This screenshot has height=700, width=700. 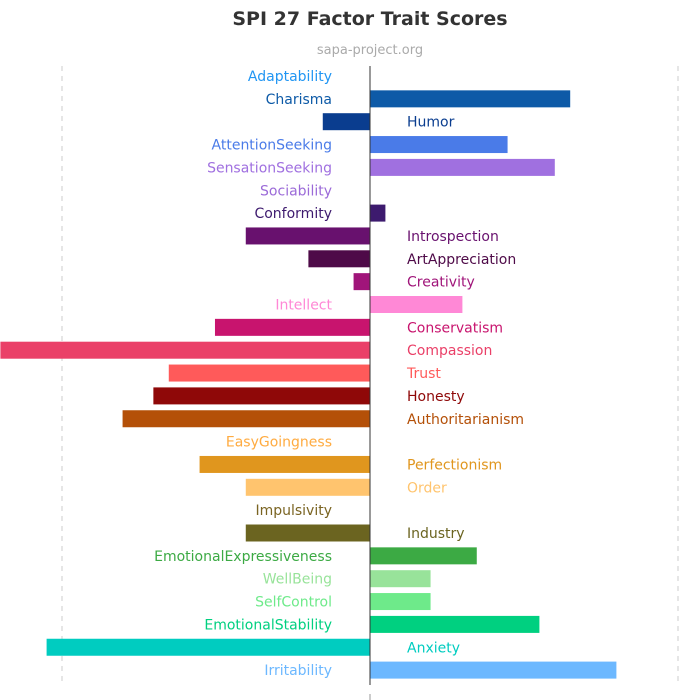 I want to click on bar-EmotionalStability, so click(x=455, y=624).